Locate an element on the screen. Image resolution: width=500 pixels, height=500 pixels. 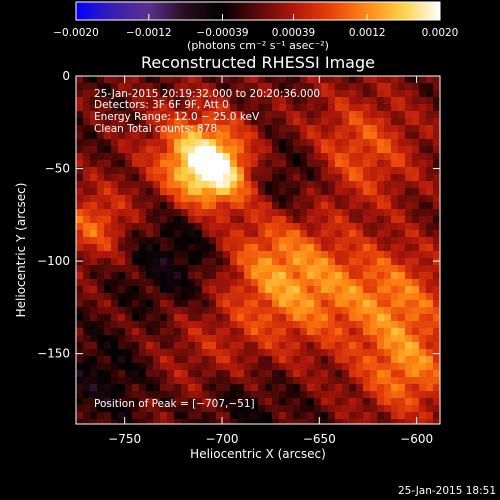
chart-title: Reconstructed RHESSI Image is located at coordinates (258, 62).